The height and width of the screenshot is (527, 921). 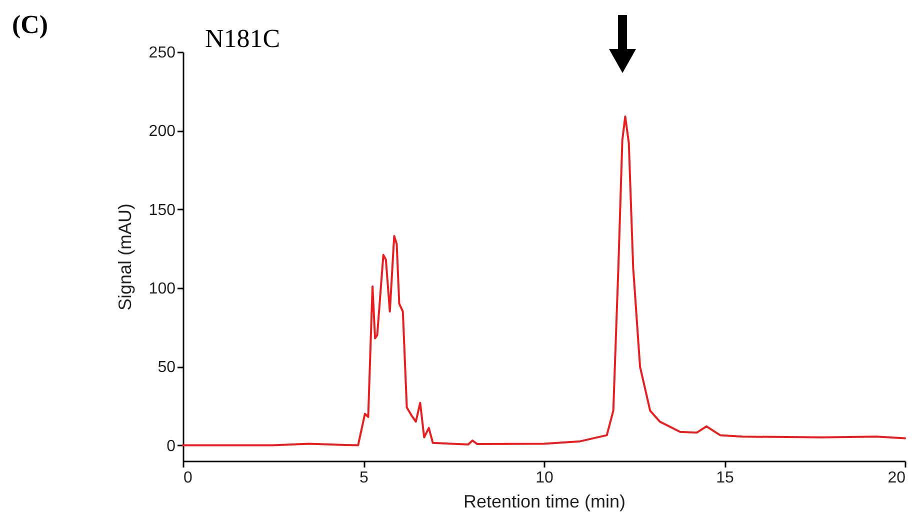 I want to click on y-tick-label: 50, so click(x=167, y=367).